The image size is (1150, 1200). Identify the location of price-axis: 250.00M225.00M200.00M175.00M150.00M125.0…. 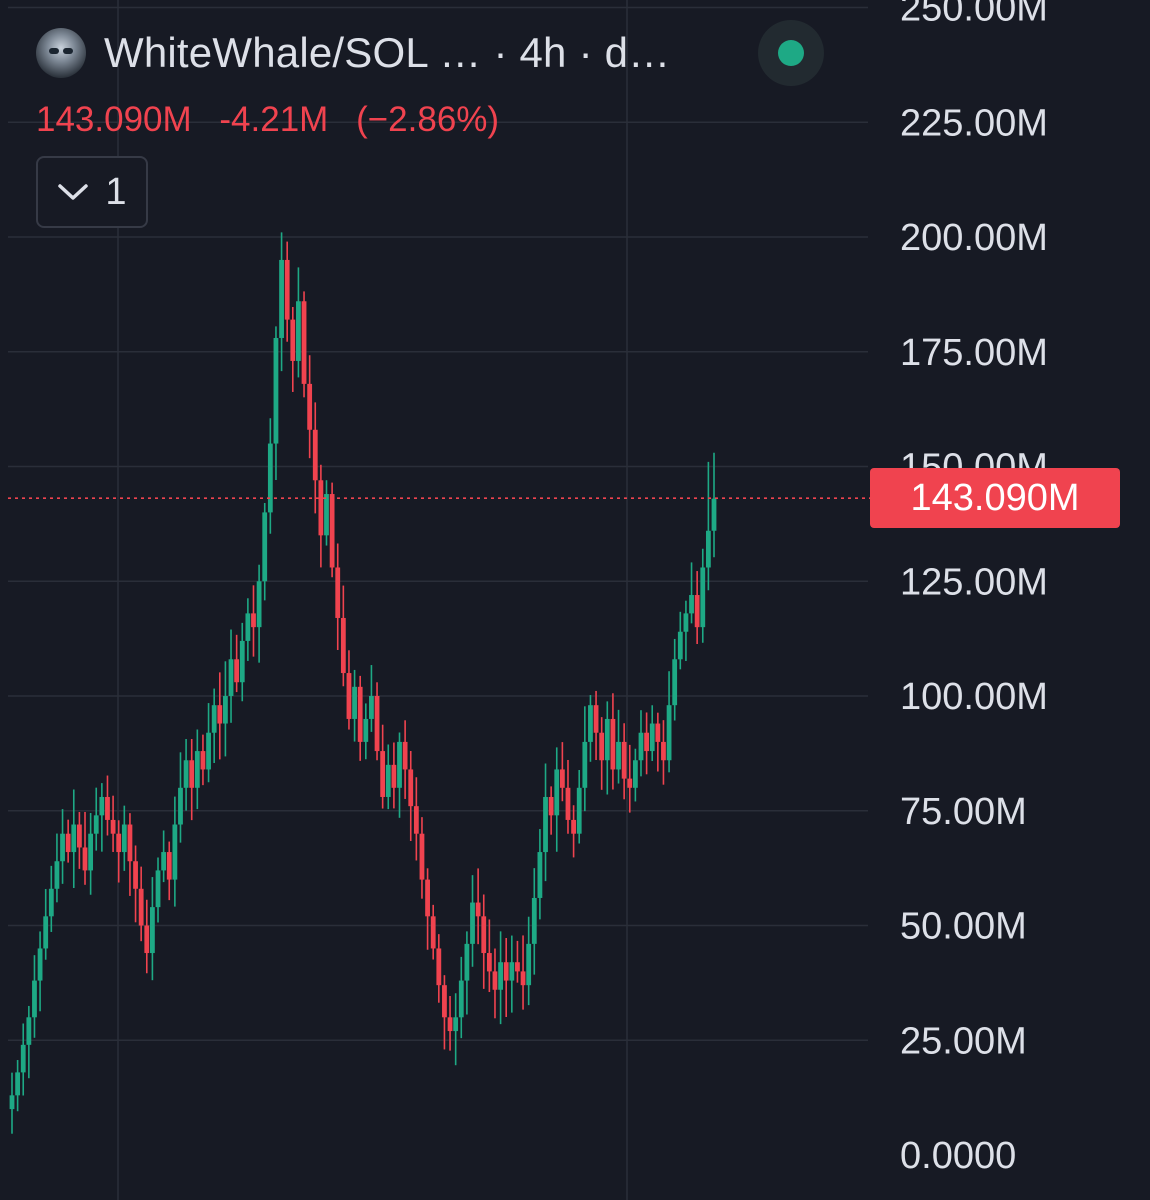
(974, 588).